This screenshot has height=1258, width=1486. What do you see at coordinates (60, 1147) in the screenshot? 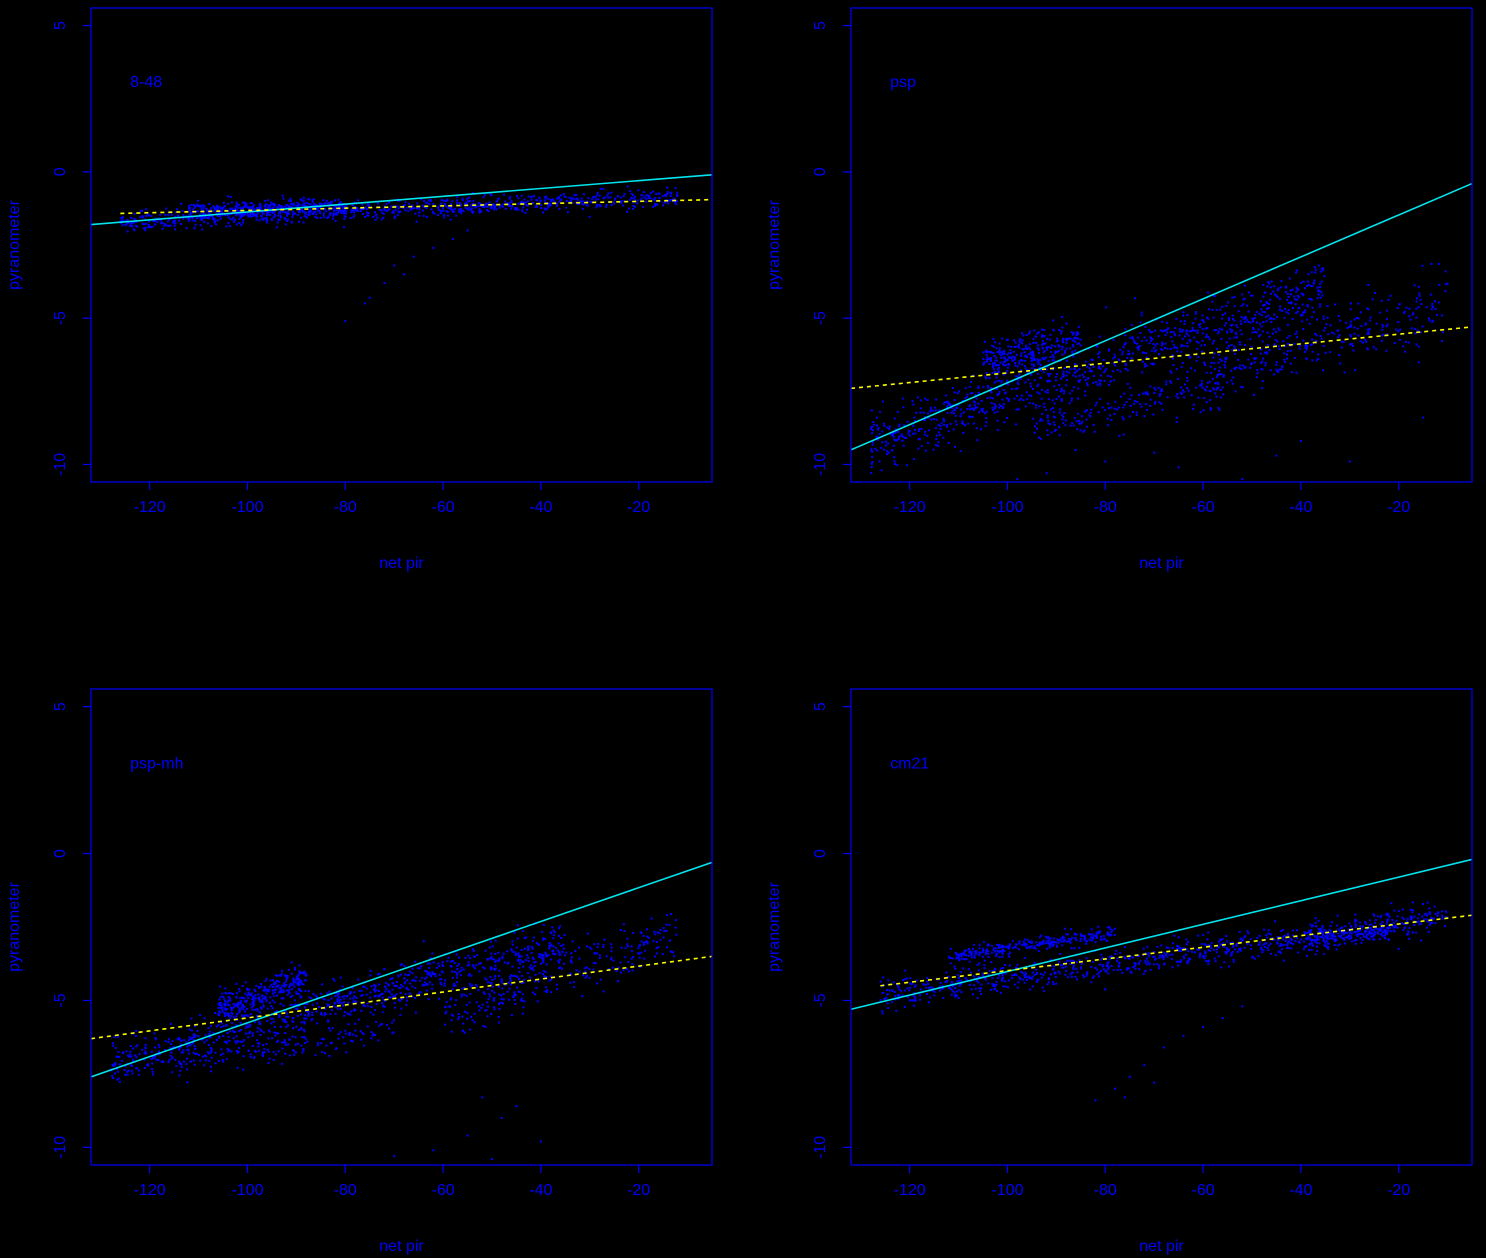
I see `y-tick-label: -10` at bounding box center [60, 1147].